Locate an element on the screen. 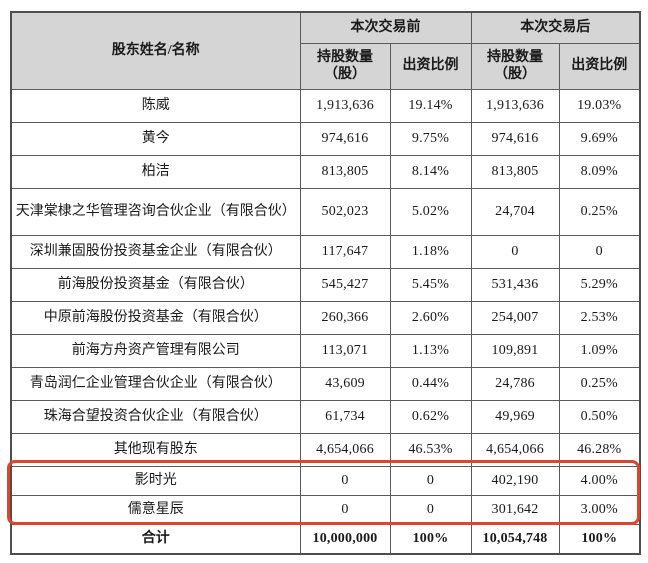 The image size is (648, 563). after-ratio-cell: 100% is located at coordinates (599, 539).